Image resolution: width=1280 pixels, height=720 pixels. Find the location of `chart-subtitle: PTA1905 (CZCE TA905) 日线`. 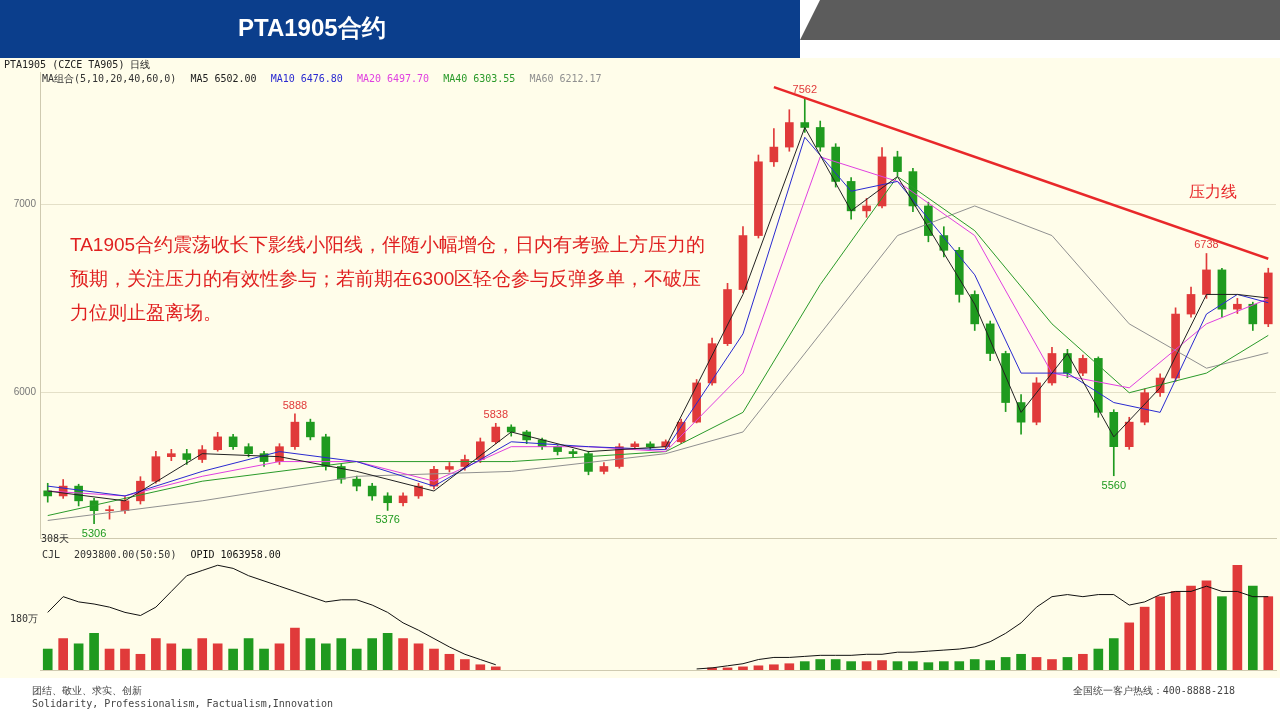

chart-subtitle: PTA1905 (CZCE TA905) 日线 is located at coordinates (77, 65).